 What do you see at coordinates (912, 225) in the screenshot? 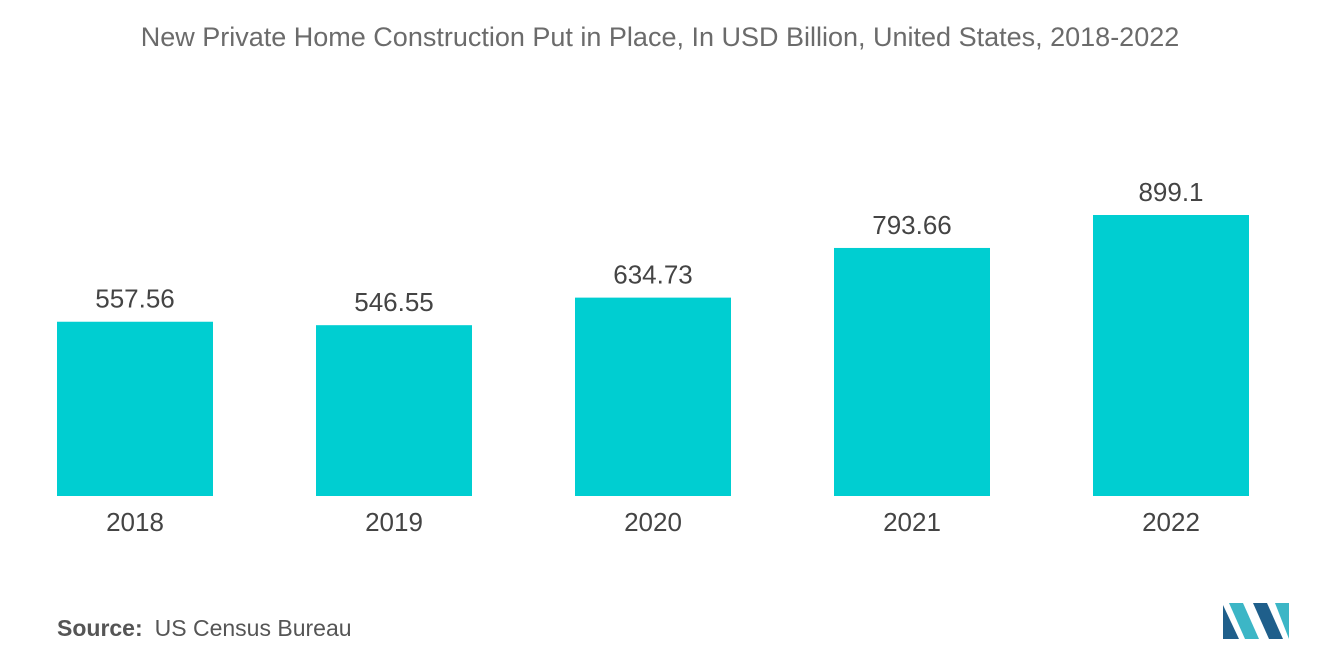
I see `value-label-2021: 793.66` at bounding box center [912, 225].